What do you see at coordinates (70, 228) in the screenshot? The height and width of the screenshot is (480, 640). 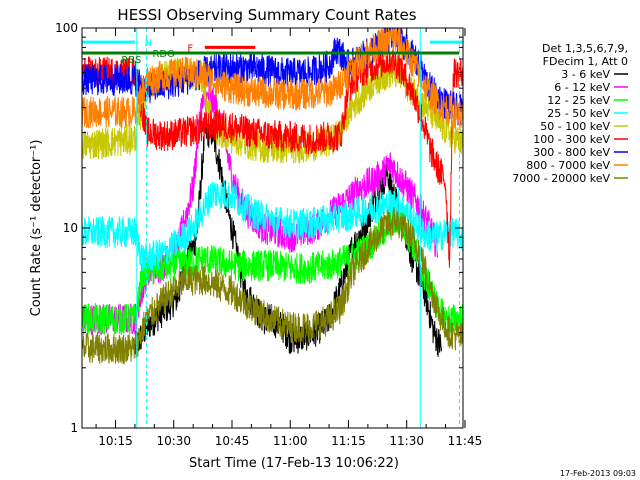 I see `y-tick-label: 10` at bounding box center [70, 228].